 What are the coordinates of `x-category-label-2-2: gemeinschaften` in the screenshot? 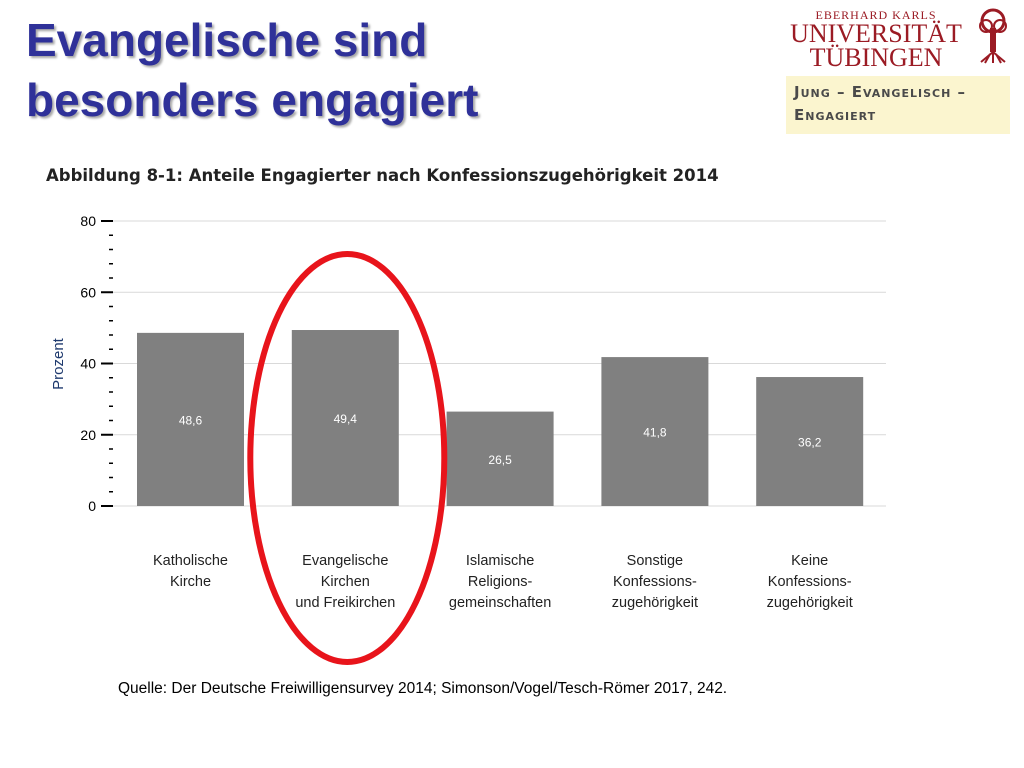 It's located at (500, 603).